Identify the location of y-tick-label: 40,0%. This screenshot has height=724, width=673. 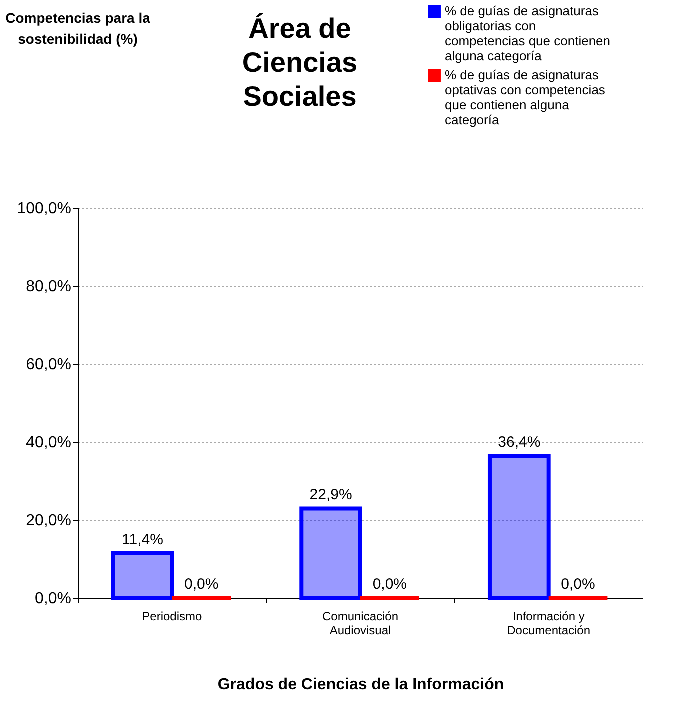
(49, 443).